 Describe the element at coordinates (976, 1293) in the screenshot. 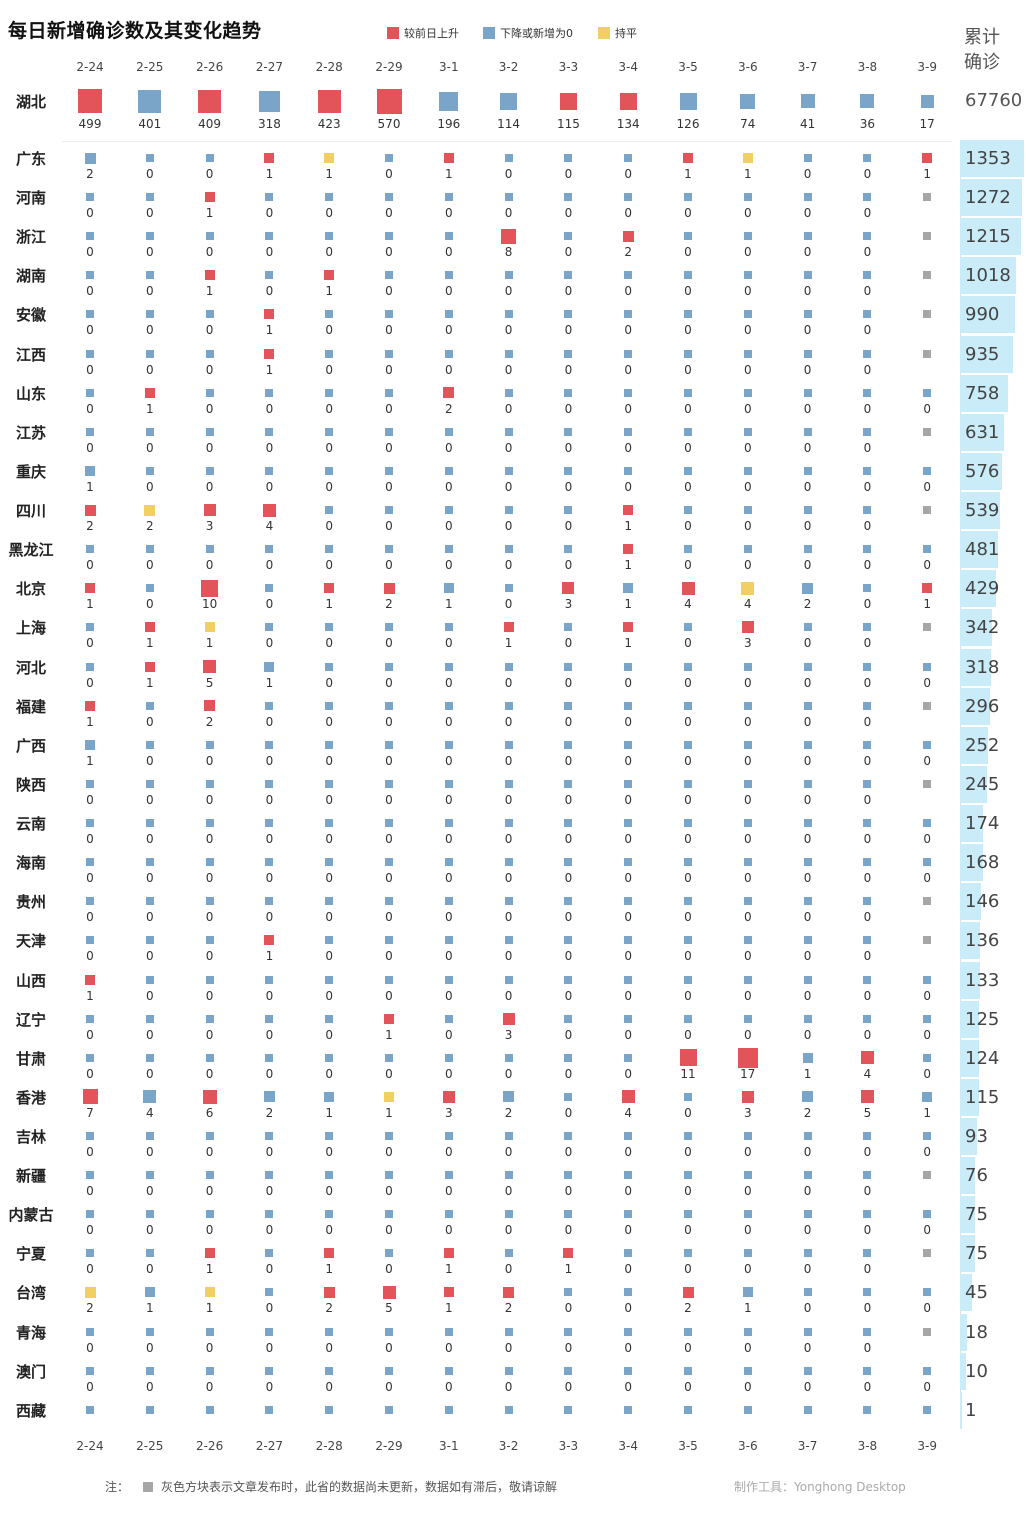

I see `cumulative-value: 45` at that location.